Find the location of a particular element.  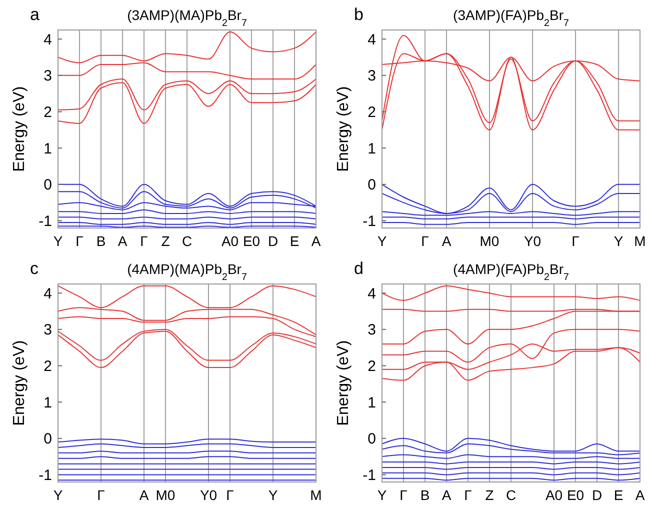

chart-title: (3AMP)(MA)Pb$_{2}$Br$_{7}$ is located at coordinates (187, 17).